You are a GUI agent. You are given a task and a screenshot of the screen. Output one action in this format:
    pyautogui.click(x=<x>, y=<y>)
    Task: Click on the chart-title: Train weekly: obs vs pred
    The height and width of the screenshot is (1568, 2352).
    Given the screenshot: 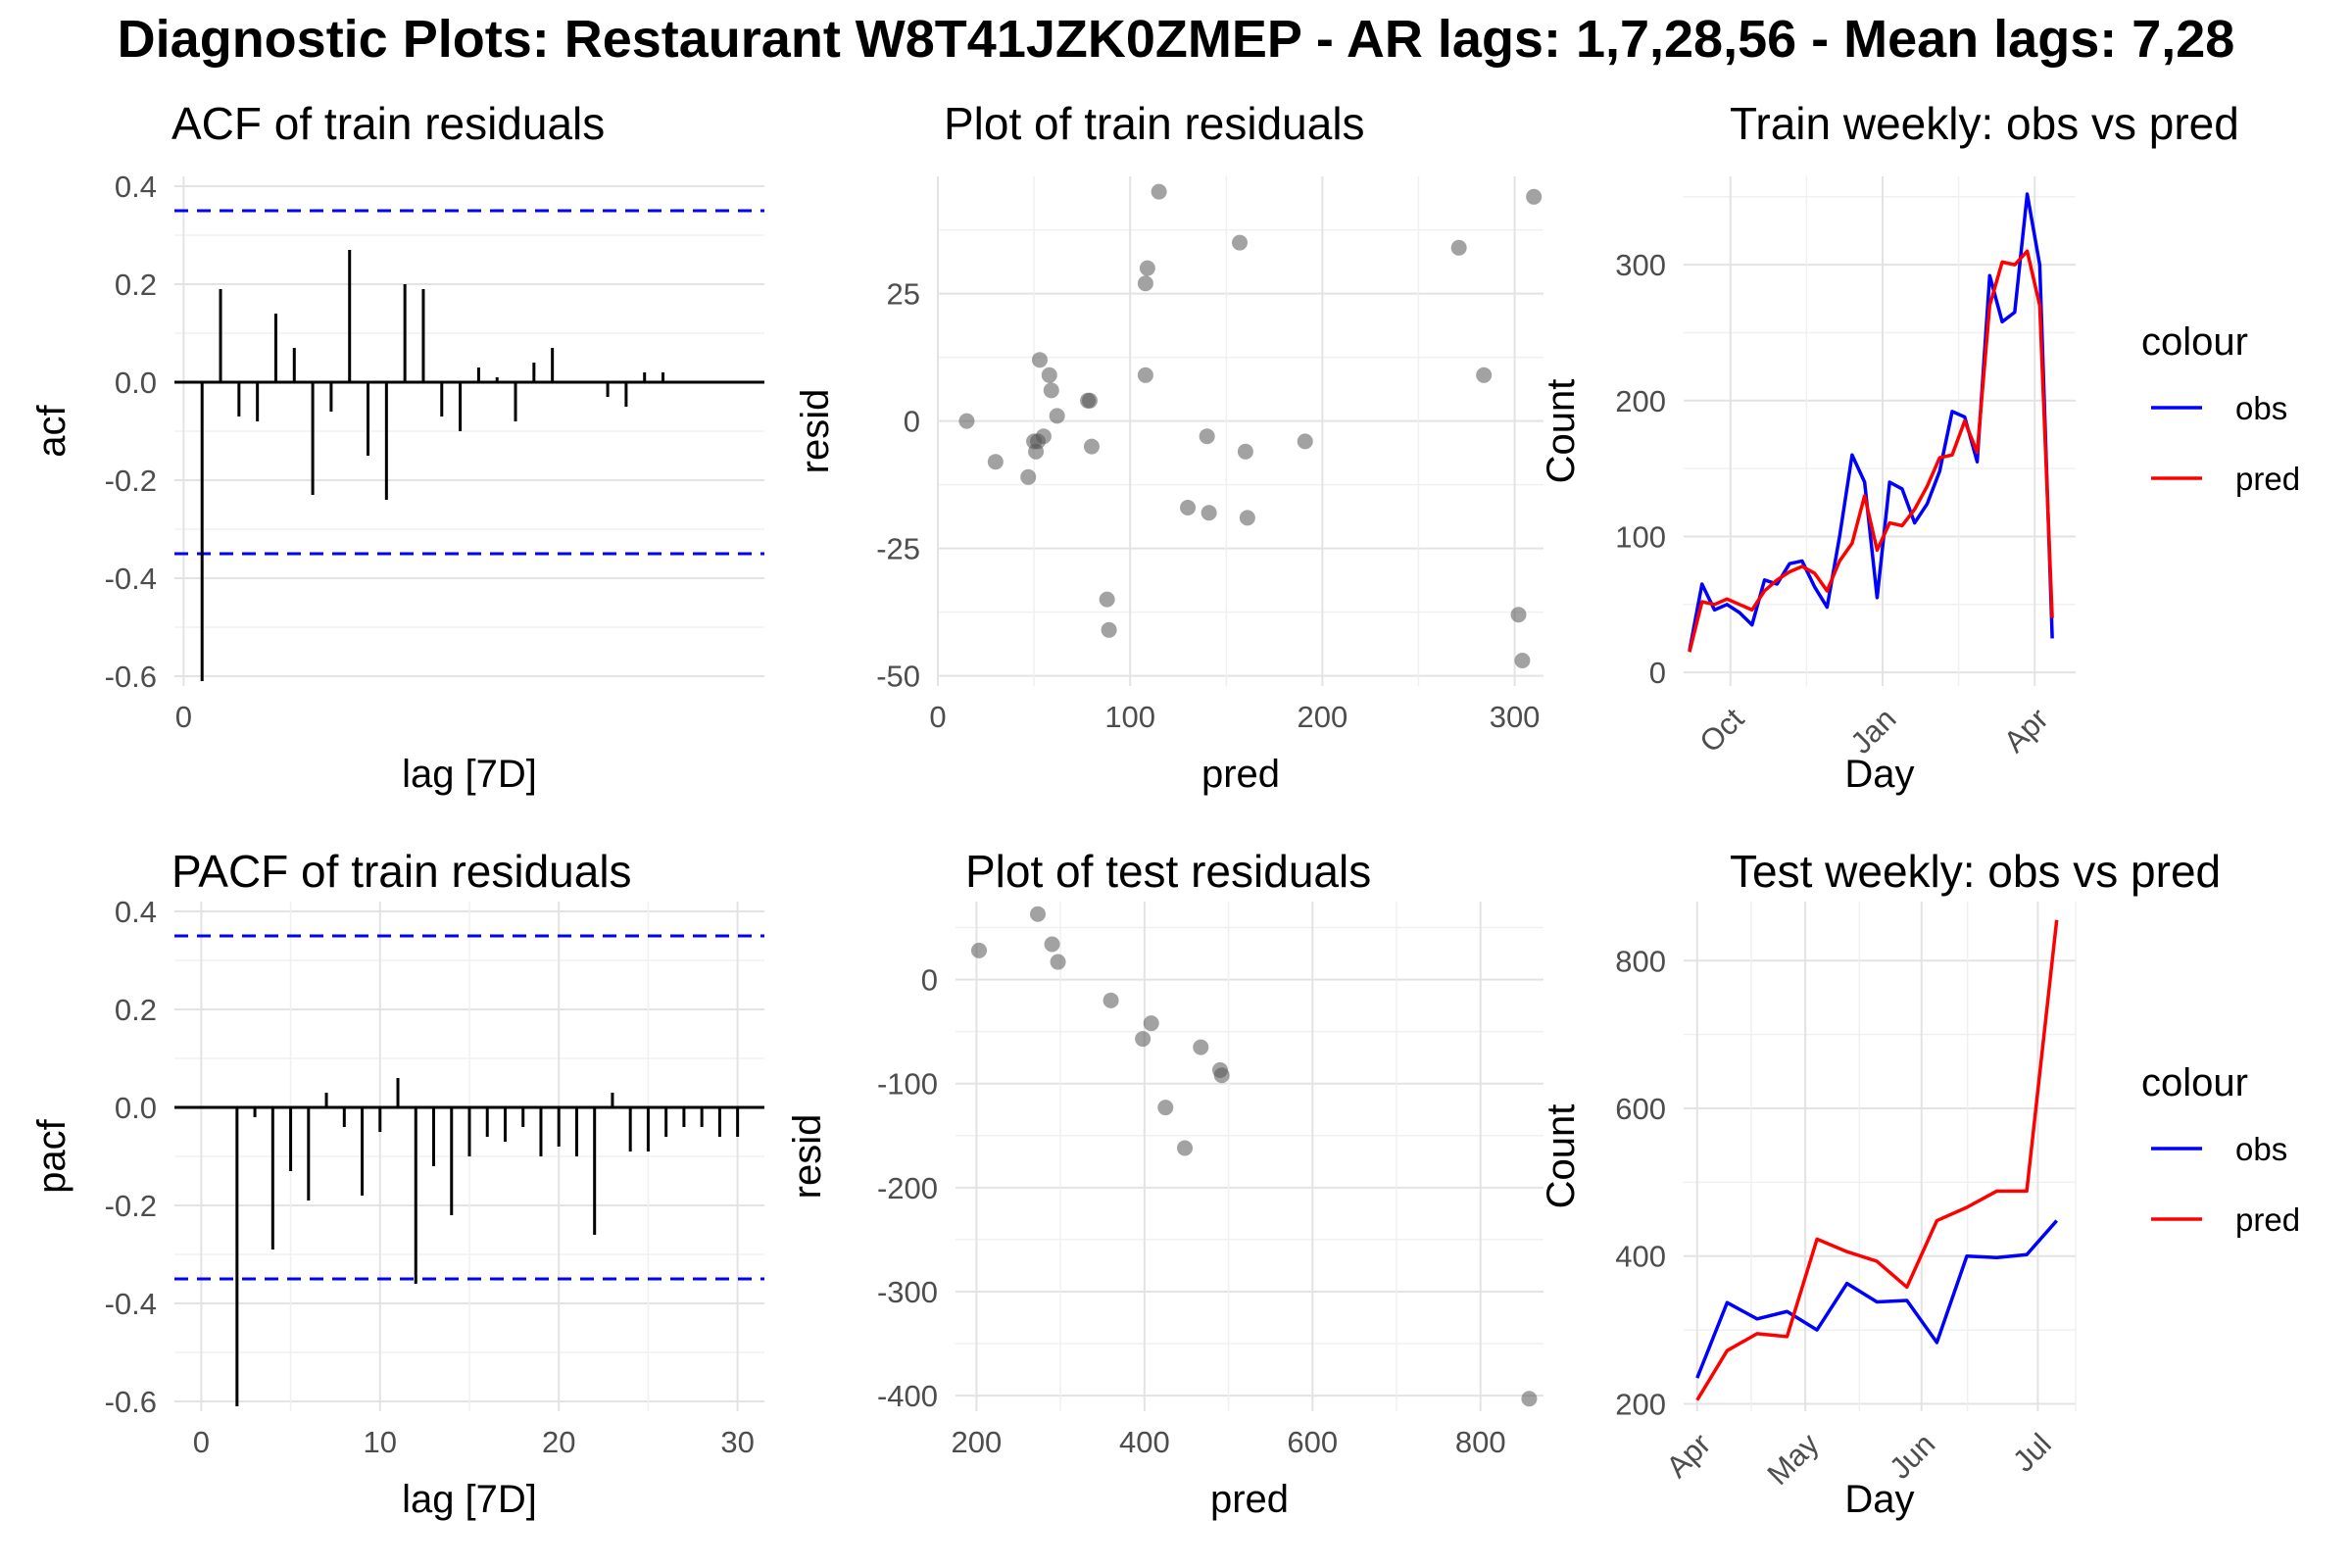 What is the action you would take?
    pyautogui.click(x=1984, y=124)
    